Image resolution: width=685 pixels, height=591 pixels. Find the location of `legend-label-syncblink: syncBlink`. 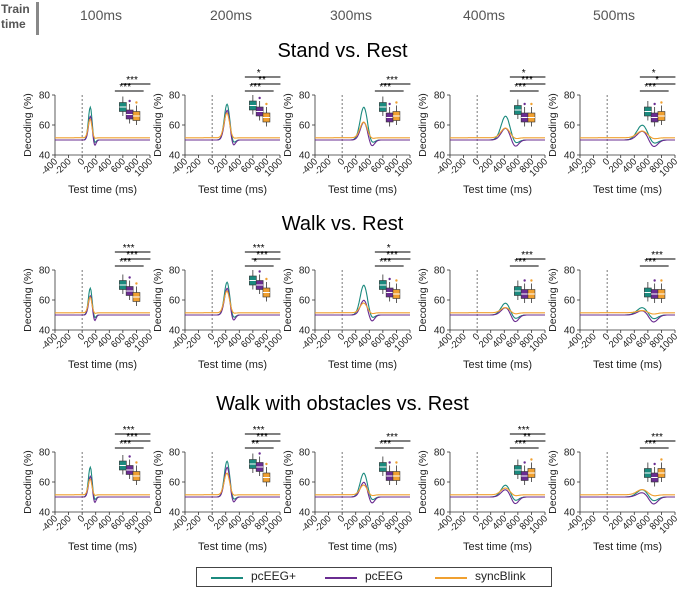

legend-label-syncblink: syncBlink is located at coordinates (500, 576).